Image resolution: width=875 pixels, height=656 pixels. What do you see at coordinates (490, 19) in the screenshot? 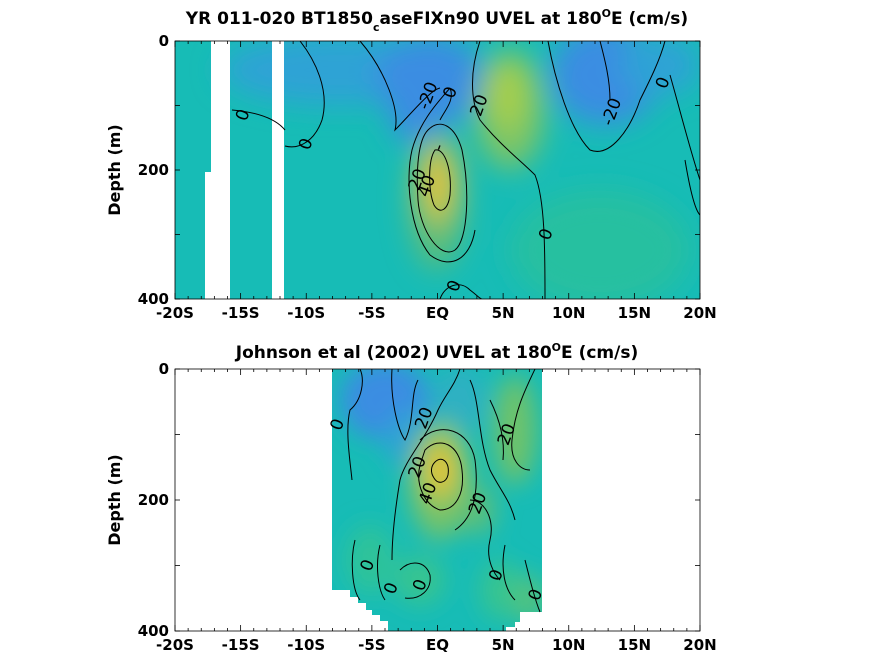
I see `title-model-text-2: aseFIXn90 UVEL at 180` at bounding box center [490, 19].